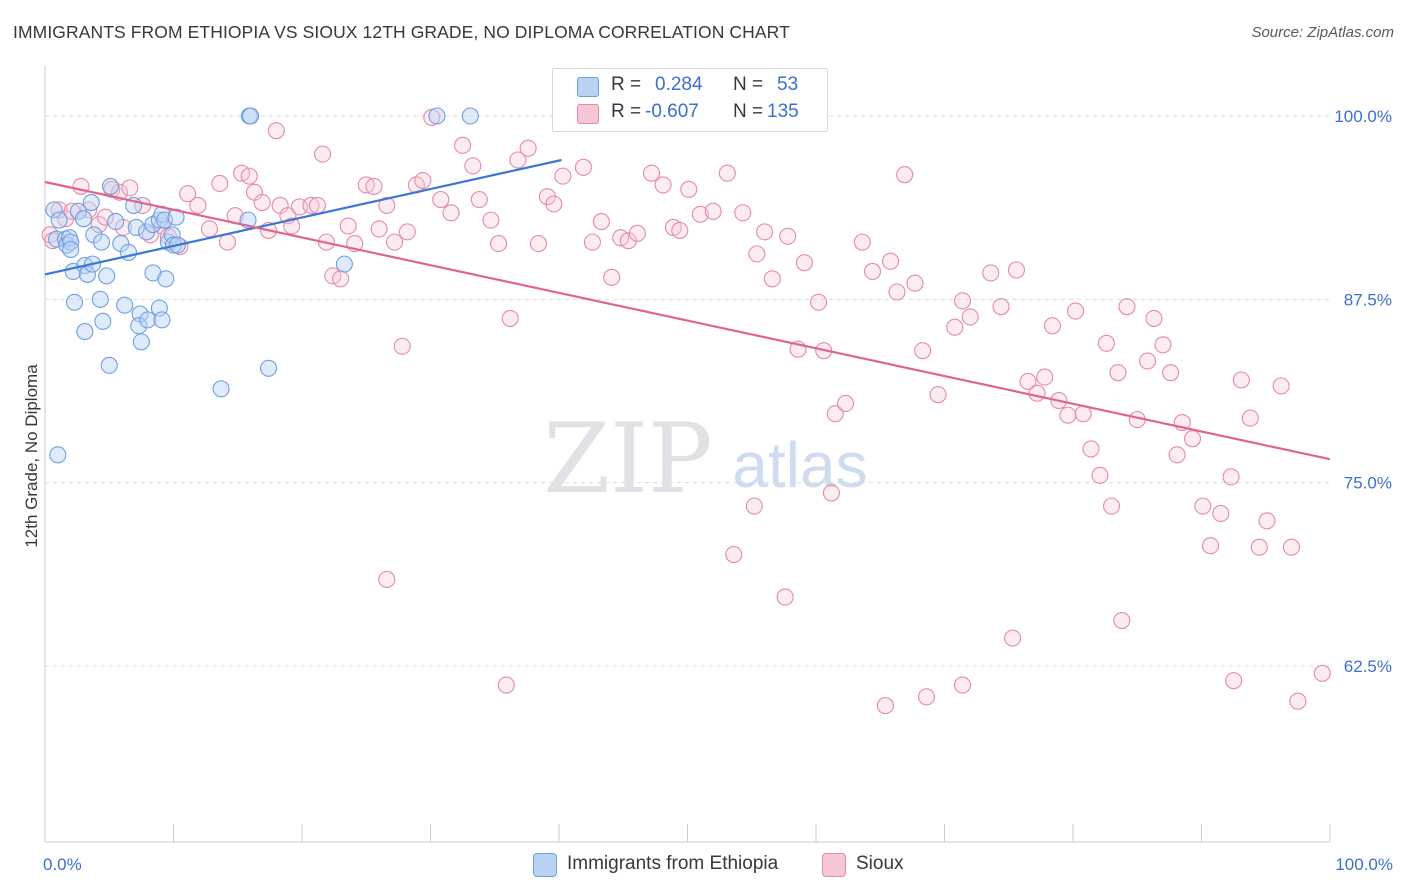 The height and width of the screenshot is (892, 1406). What do you see at coordinates (303, 217) in the screenshot?
I see `ethiopia-trend-line` at bounding box center [303, 217].